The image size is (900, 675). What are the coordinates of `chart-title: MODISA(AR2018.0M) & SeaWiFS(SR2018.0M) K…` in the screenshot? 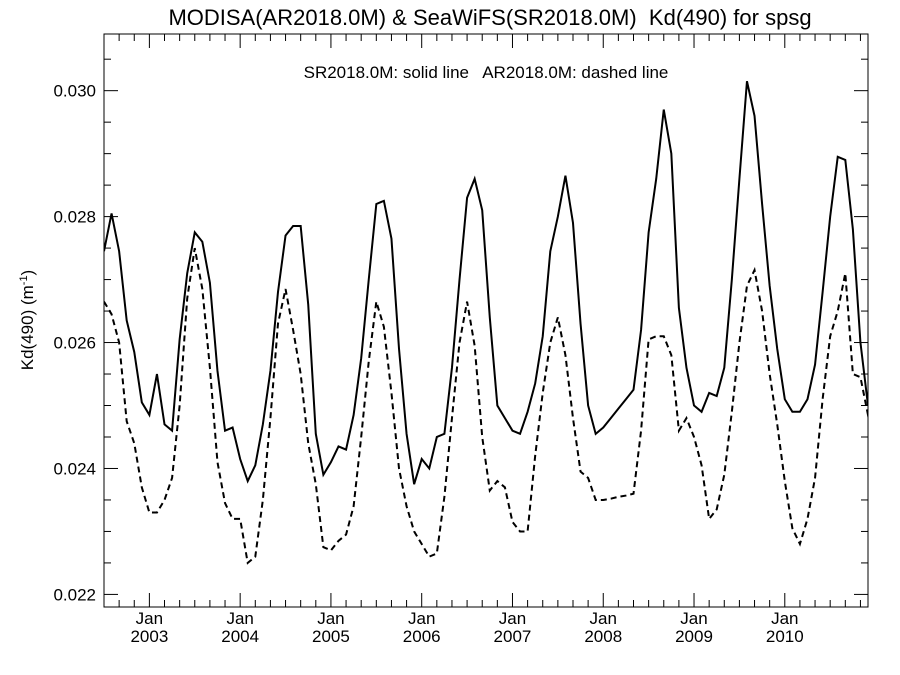 It's located at (489, 17).